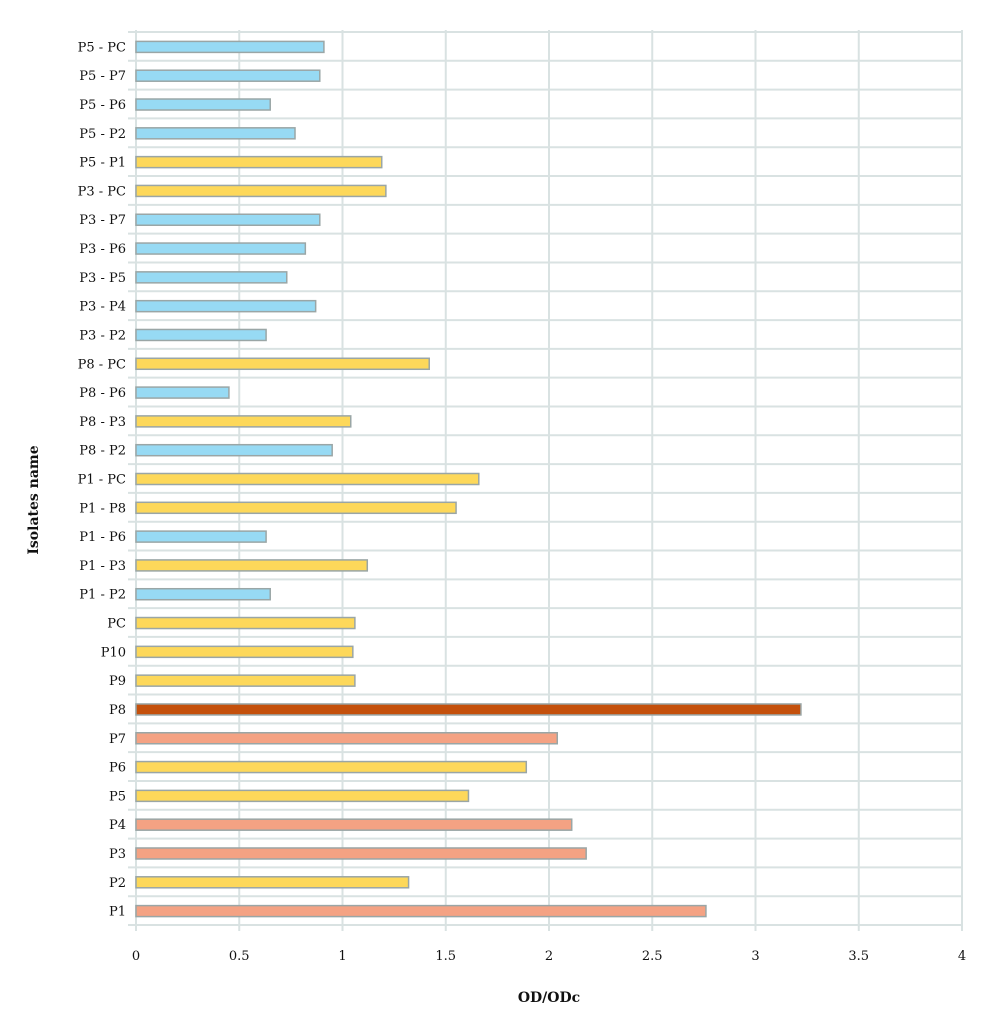 The image size is (1000, 1025). What do you see at coordinates (102, 393) in the screenshot?
I see `y-tick-label: P8 - P6` at bounding box center [102, 393].